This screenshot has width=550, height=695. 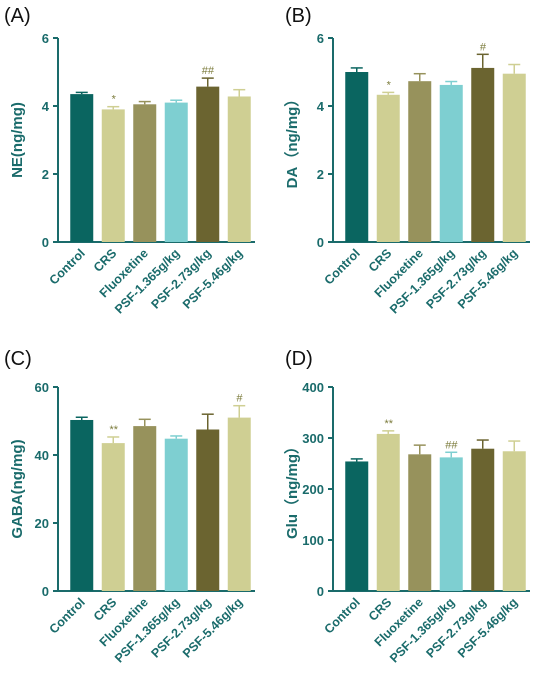 What do you see at coordinates (17, 16) in the screenshot?
I see `panel-label: (A)` at bounding box center [17, 16].